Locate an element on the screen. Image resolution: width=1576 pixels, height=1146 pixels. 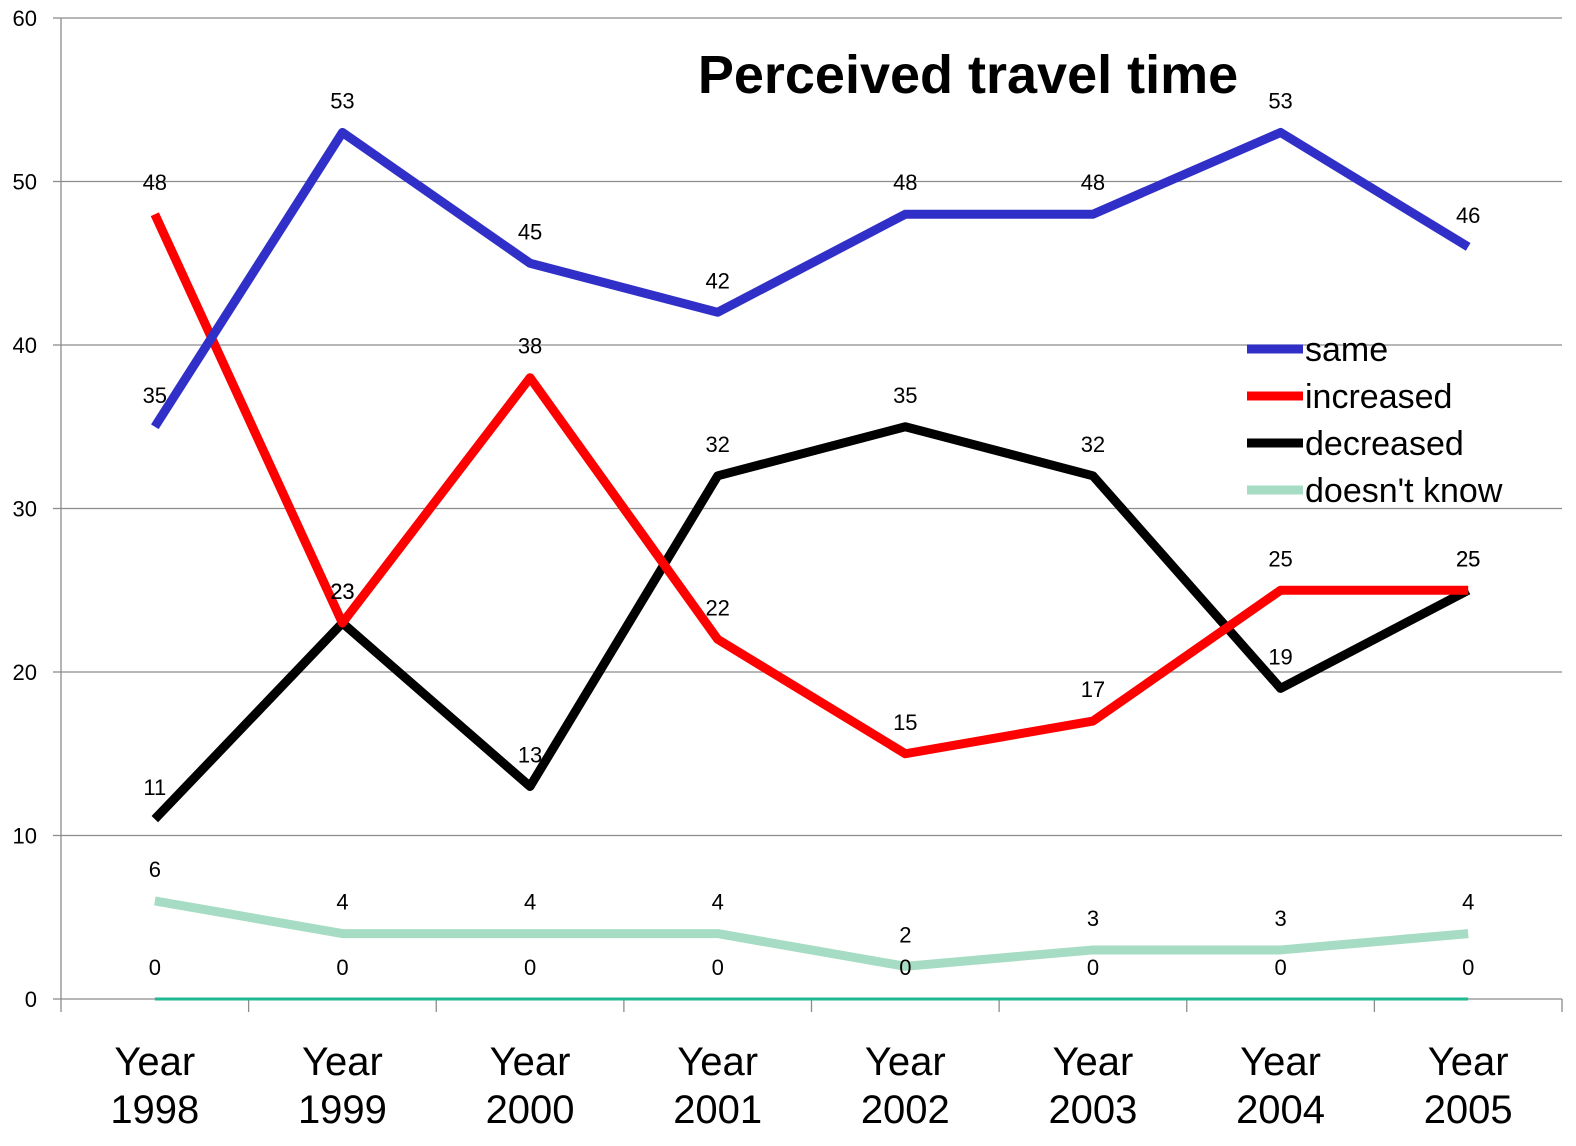
chart-title: Perceived travel time is located at coordinates (968, 75).